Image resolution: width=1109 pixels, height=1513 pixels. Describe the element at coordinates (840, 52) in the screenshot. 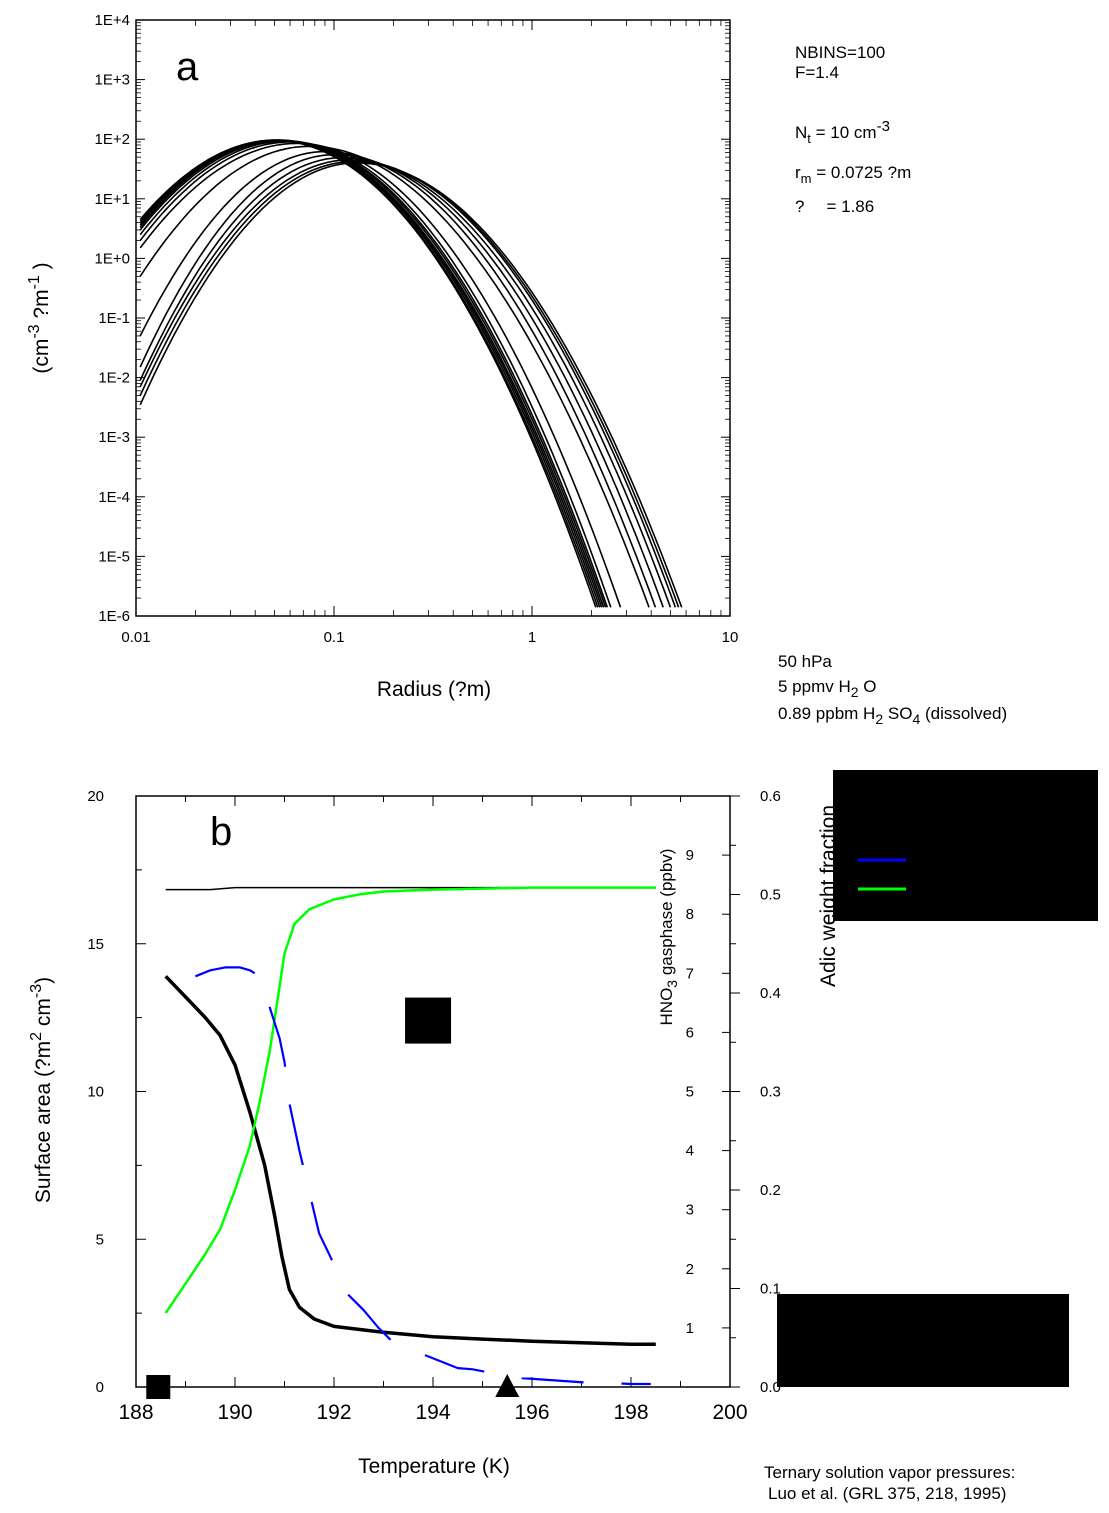

I see `nbins-label: NBINS=100` at that location.